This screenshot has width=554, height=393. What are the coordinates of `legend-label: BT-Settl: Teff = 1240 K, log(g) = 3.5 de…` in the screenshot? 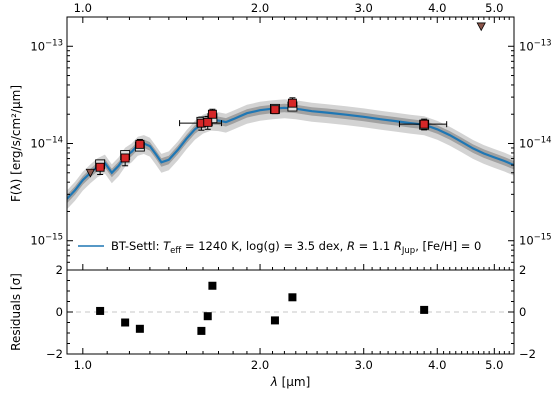 It's located at (296, 247).